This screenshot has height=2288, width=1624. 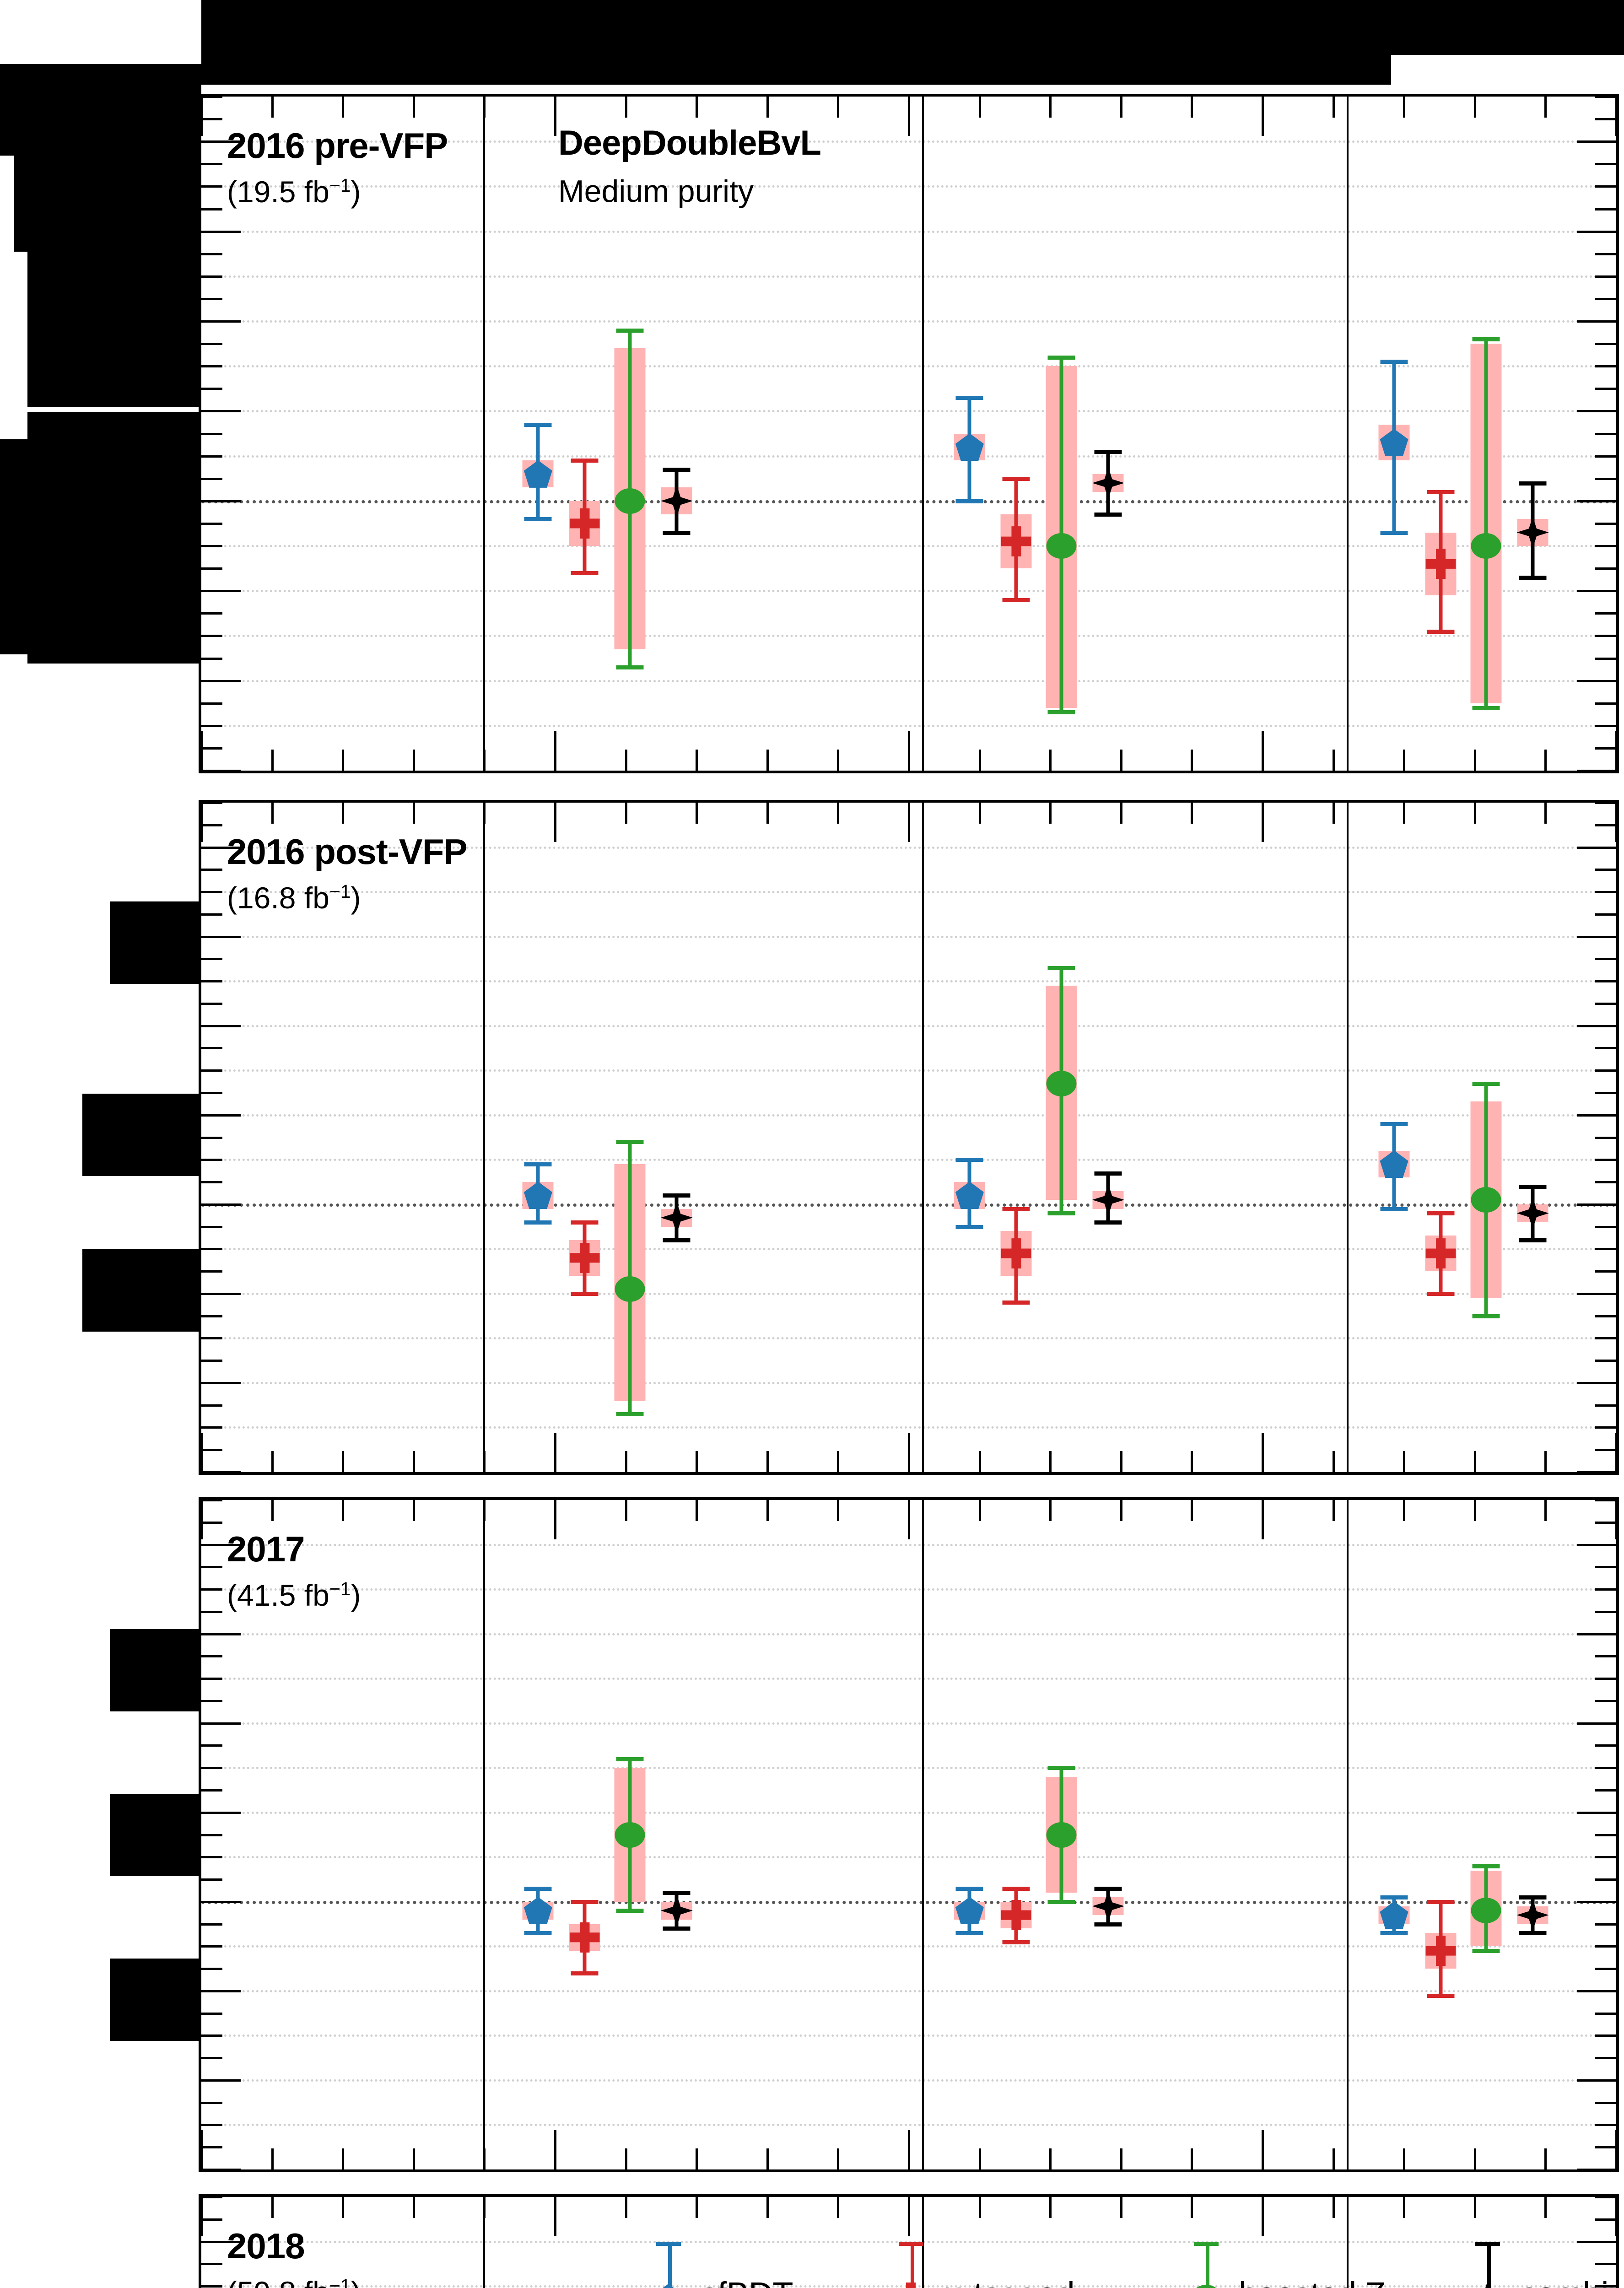 I want to click on data-point-sfBDT-g1, so click(x=969, y=1137).